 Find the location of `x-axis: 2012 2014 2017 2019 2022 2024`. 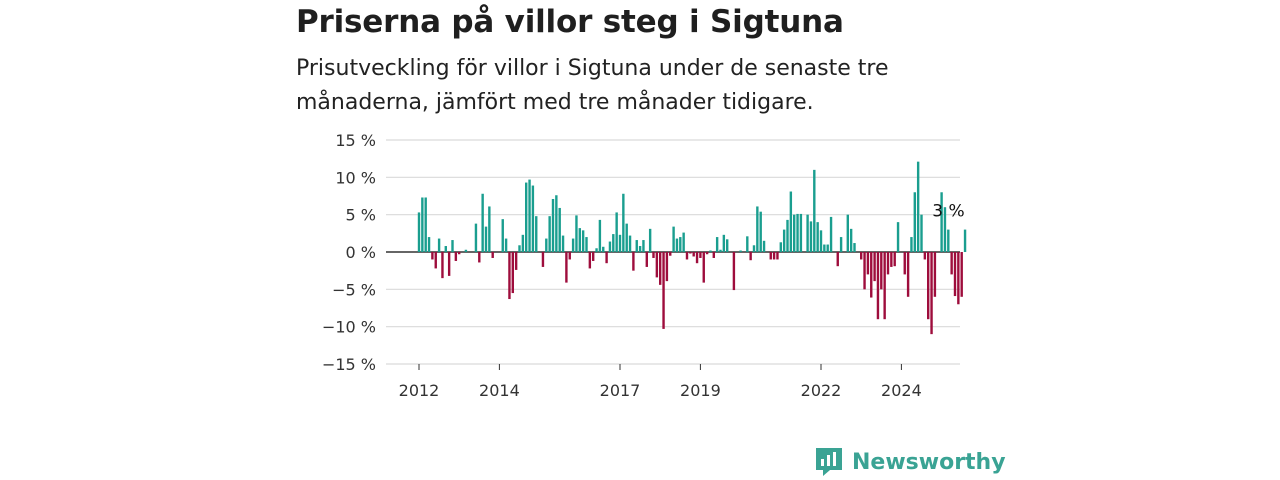

x-axis: 2012 2014 2017 2019 2022 2024 is located at coordinates (660, 382).